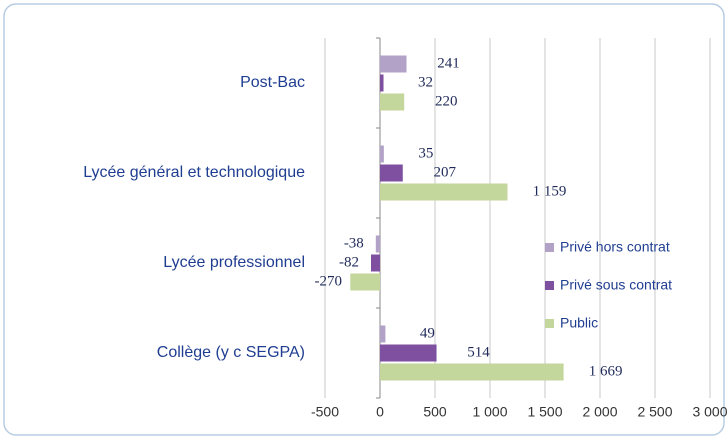 Image resolution: width=728 pixels, height=439 pixels. What do you see at coordinates (231, 352) in the screenshot?
I see `y-tick-label: Collège (y c SEGPA)` at bounding box center [231, 352].